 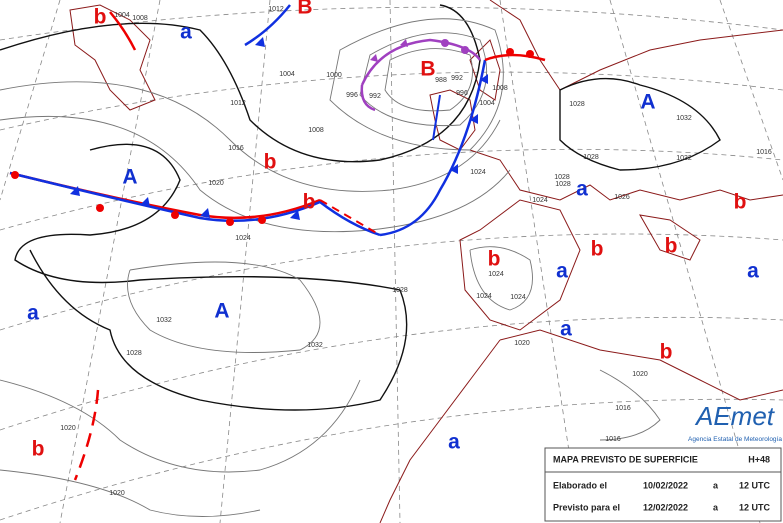 I want to click on legend-cell: Elaborado el, so click(x=580, y=485).